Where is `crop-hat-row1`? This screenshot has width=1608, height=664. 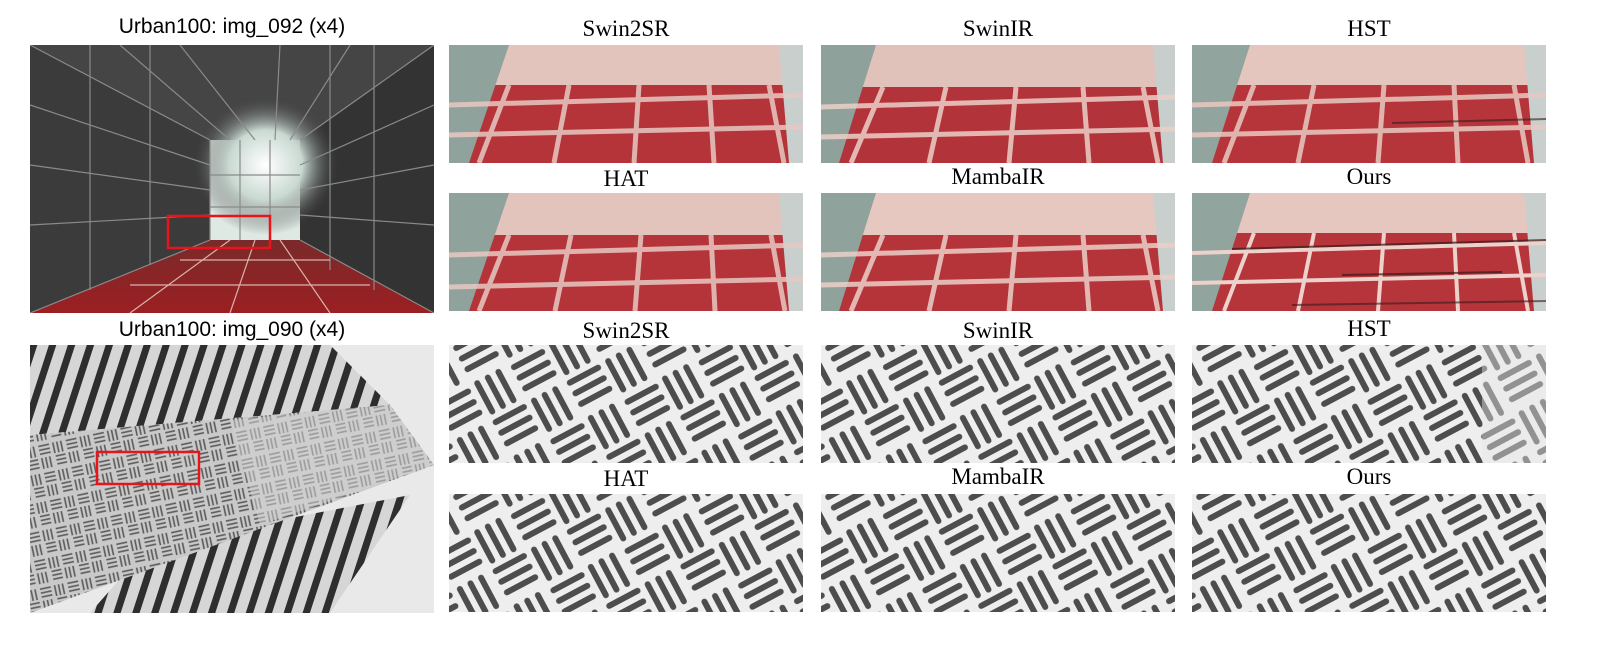
crop-hat-row1 is located at coordinates (626, 252).